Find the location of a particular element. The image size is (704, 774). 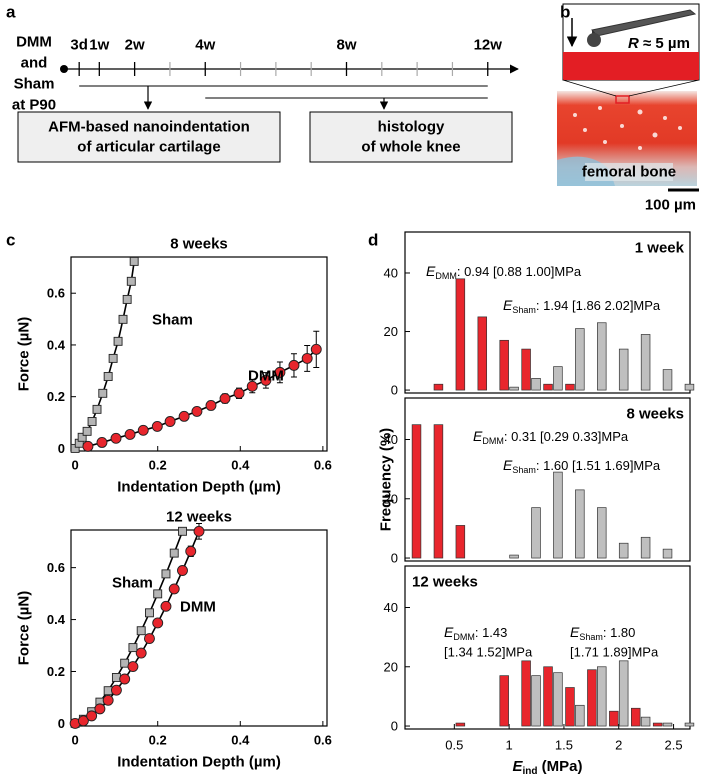

y-axis-label: Force (µN) is located at coordinates (24, 354).